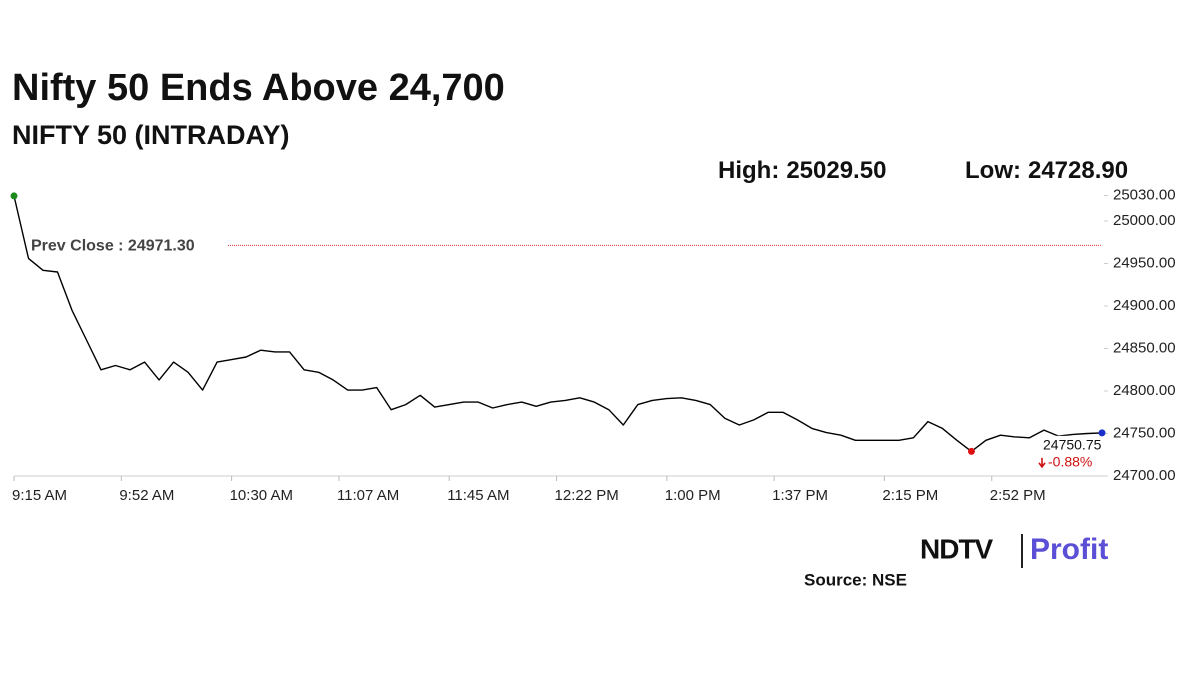  I want to click on y-tick-label: 25030.00, so click(1144, 194).